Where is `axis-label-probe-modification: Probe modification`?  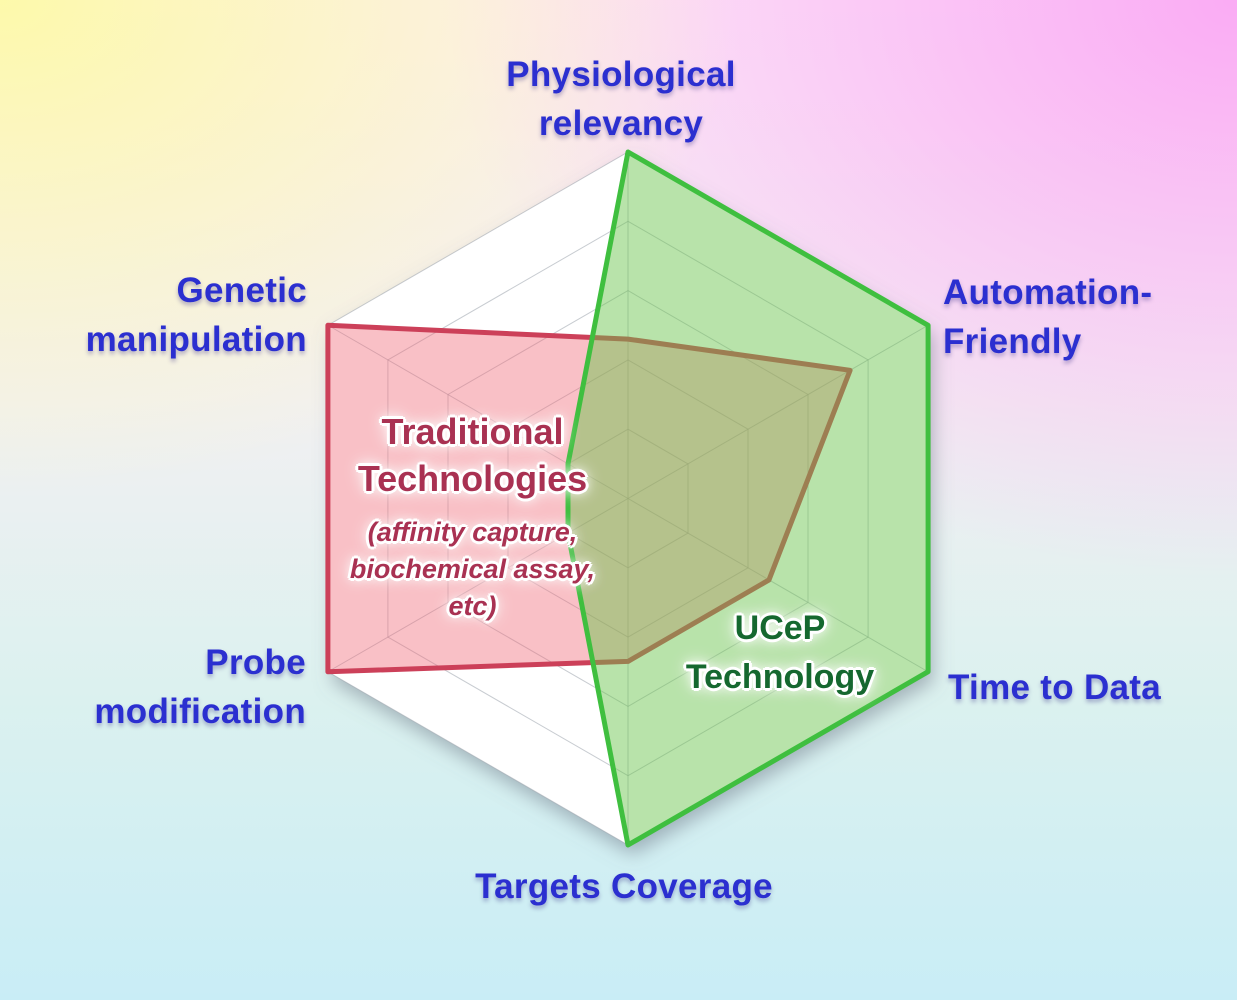 axis-label-probe-modification: Probe modification is located at coordinates (200, 687).